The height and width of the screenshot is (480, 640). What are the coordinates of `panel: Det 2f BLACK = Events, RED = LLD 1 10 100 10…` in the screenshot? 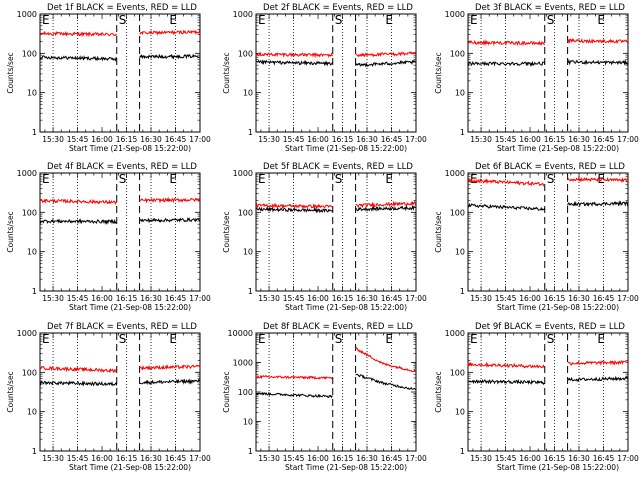 It's located at (324, 78).